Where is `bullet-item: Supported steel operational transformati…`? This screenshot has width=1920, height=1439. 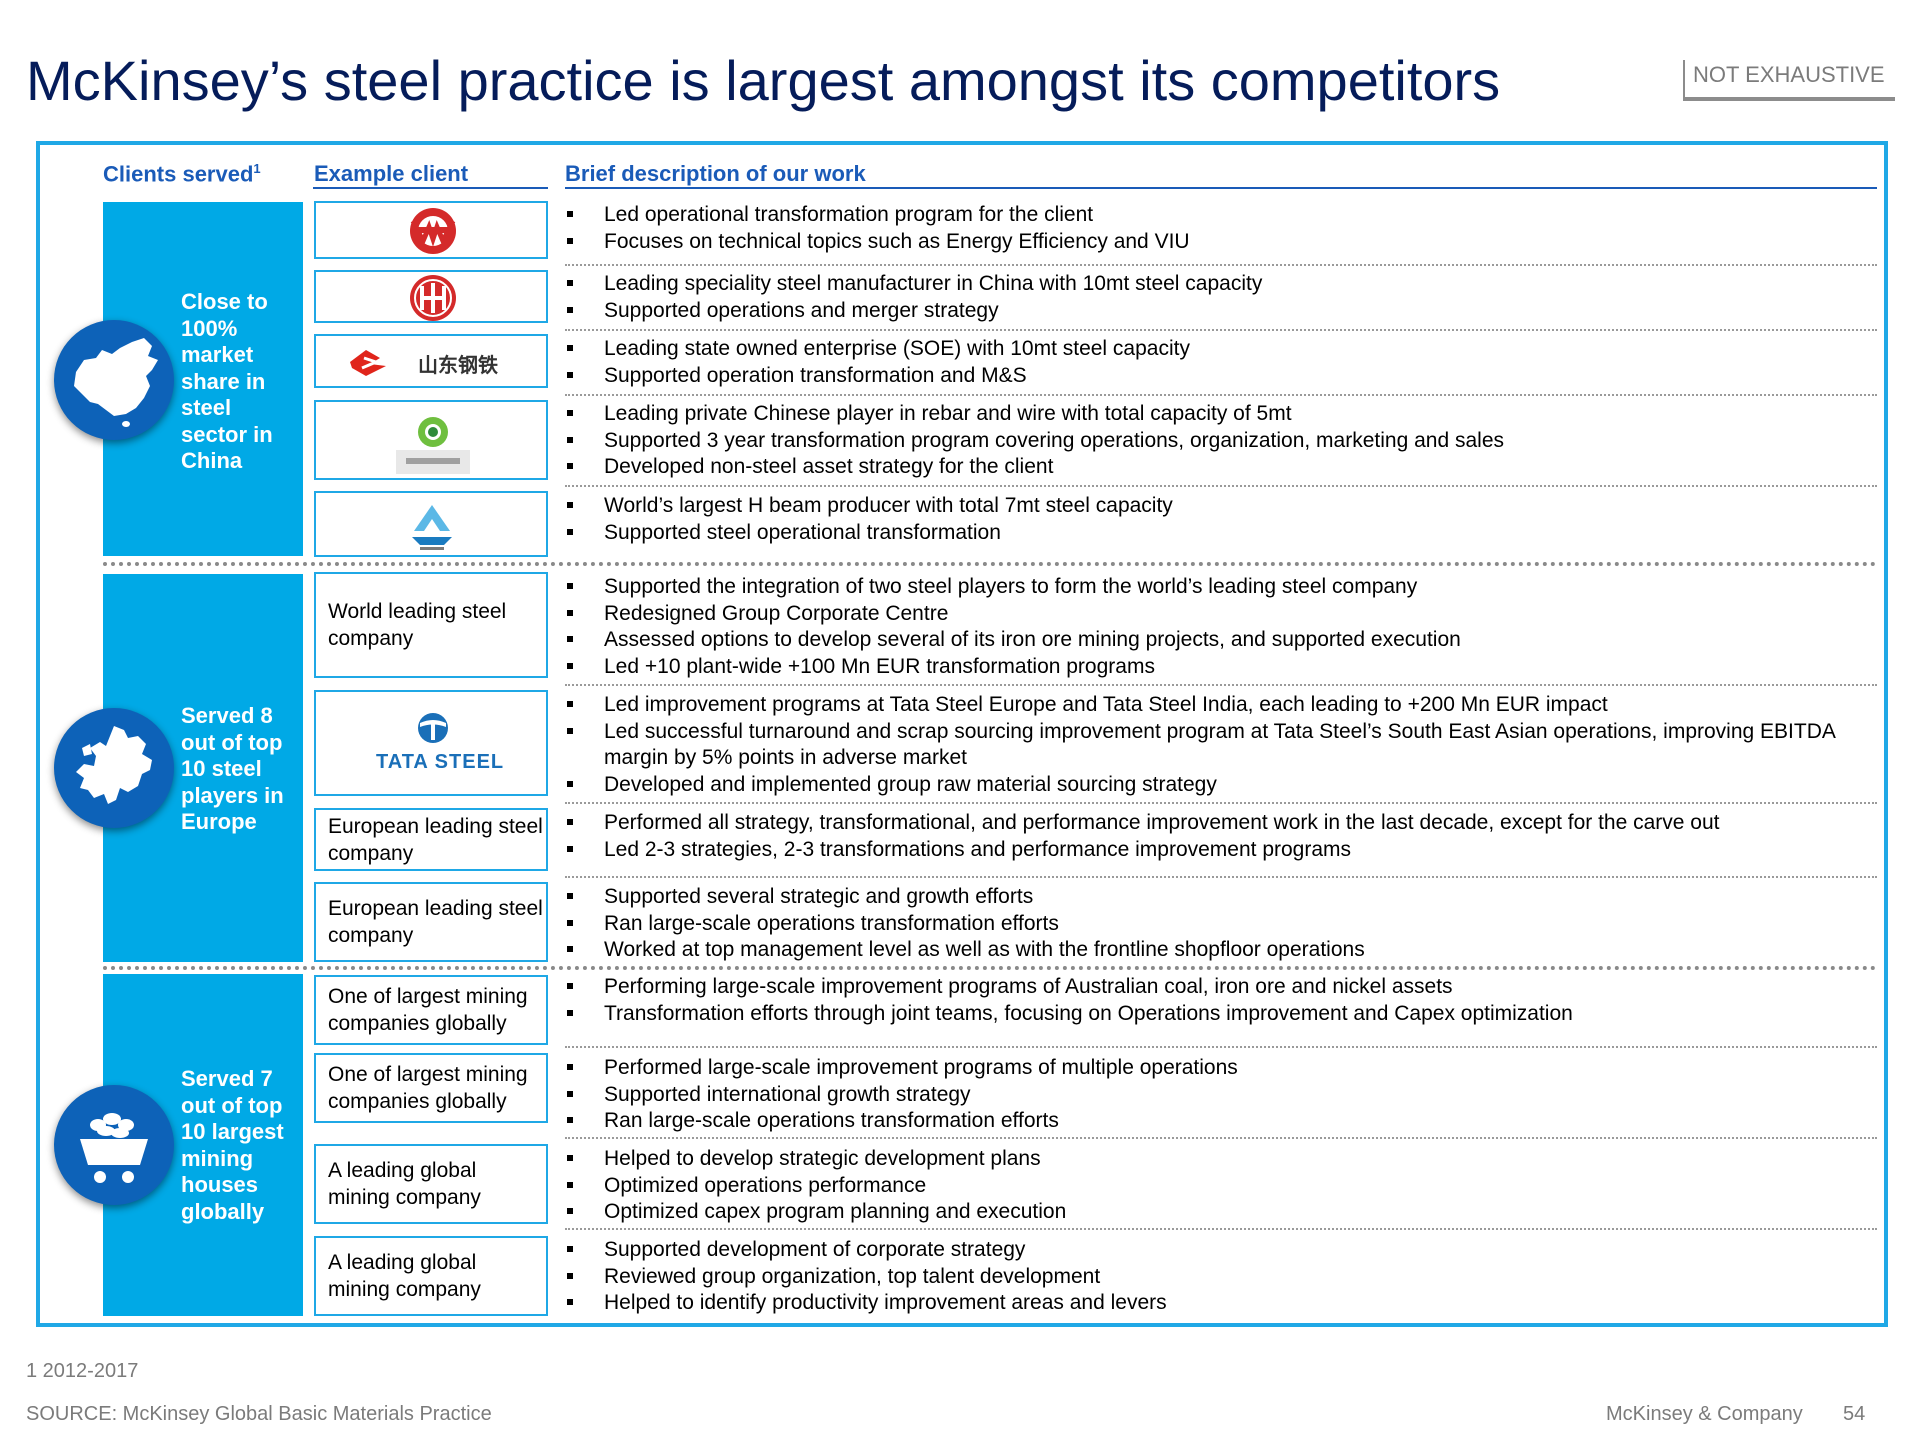
bullet-item: Supported steel operational transformati… is located at coordinates (1221, 533).